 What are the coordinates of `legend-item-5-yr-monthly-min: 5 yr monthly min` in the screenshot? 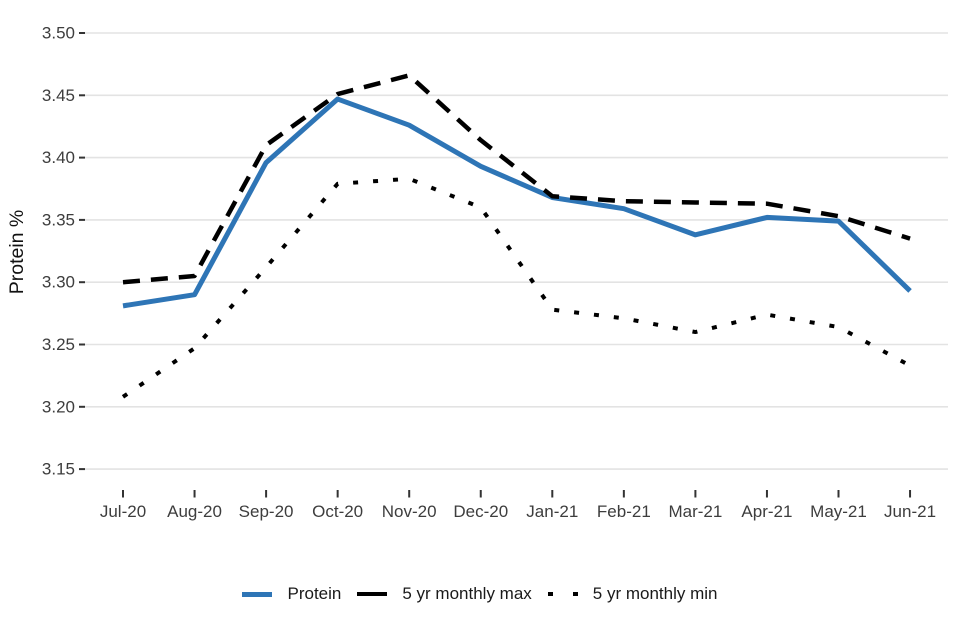 It's located at (632, 594).